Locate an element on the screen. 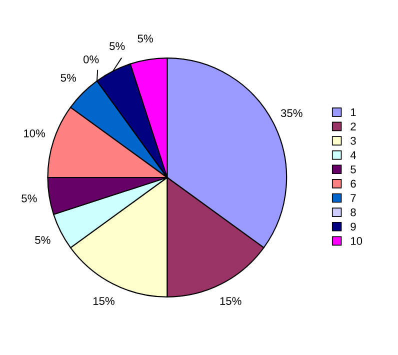 This screenshot has height=355, width=398. legend-label: 4 is located at coordinates (353, 155).